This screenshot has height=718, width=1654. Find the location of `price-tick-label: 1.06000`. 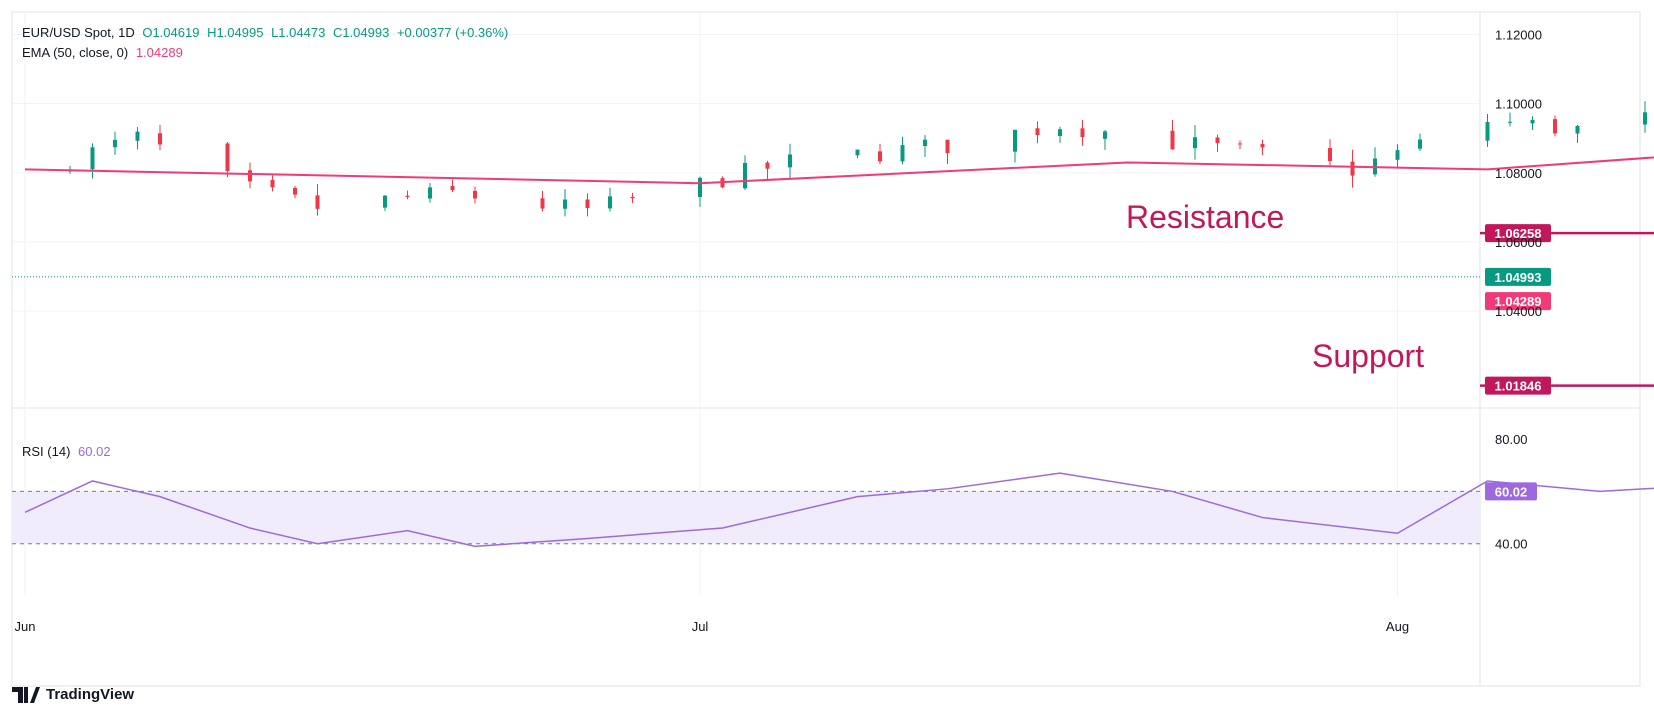

price-tick-label: 1.06000 is located at coordinates (1518, 242).